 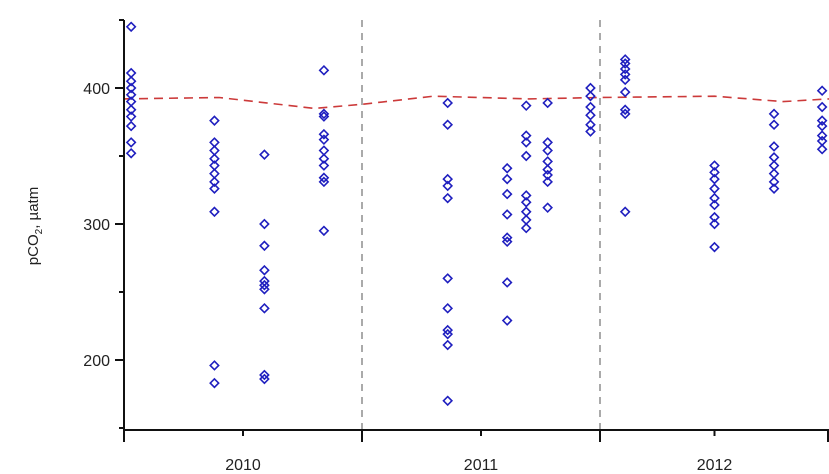 I want to click on y-tick-label: 400, so click(x=96, y=89).